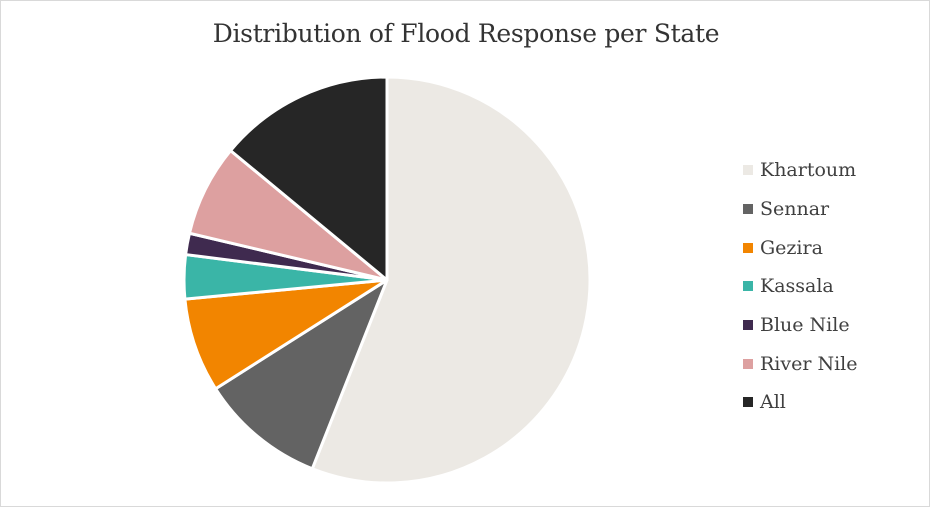  Describe the element at coordinates (466, 33) in the screenshot. I see `chart-title: Distribution of Flood Response per State` at that location.